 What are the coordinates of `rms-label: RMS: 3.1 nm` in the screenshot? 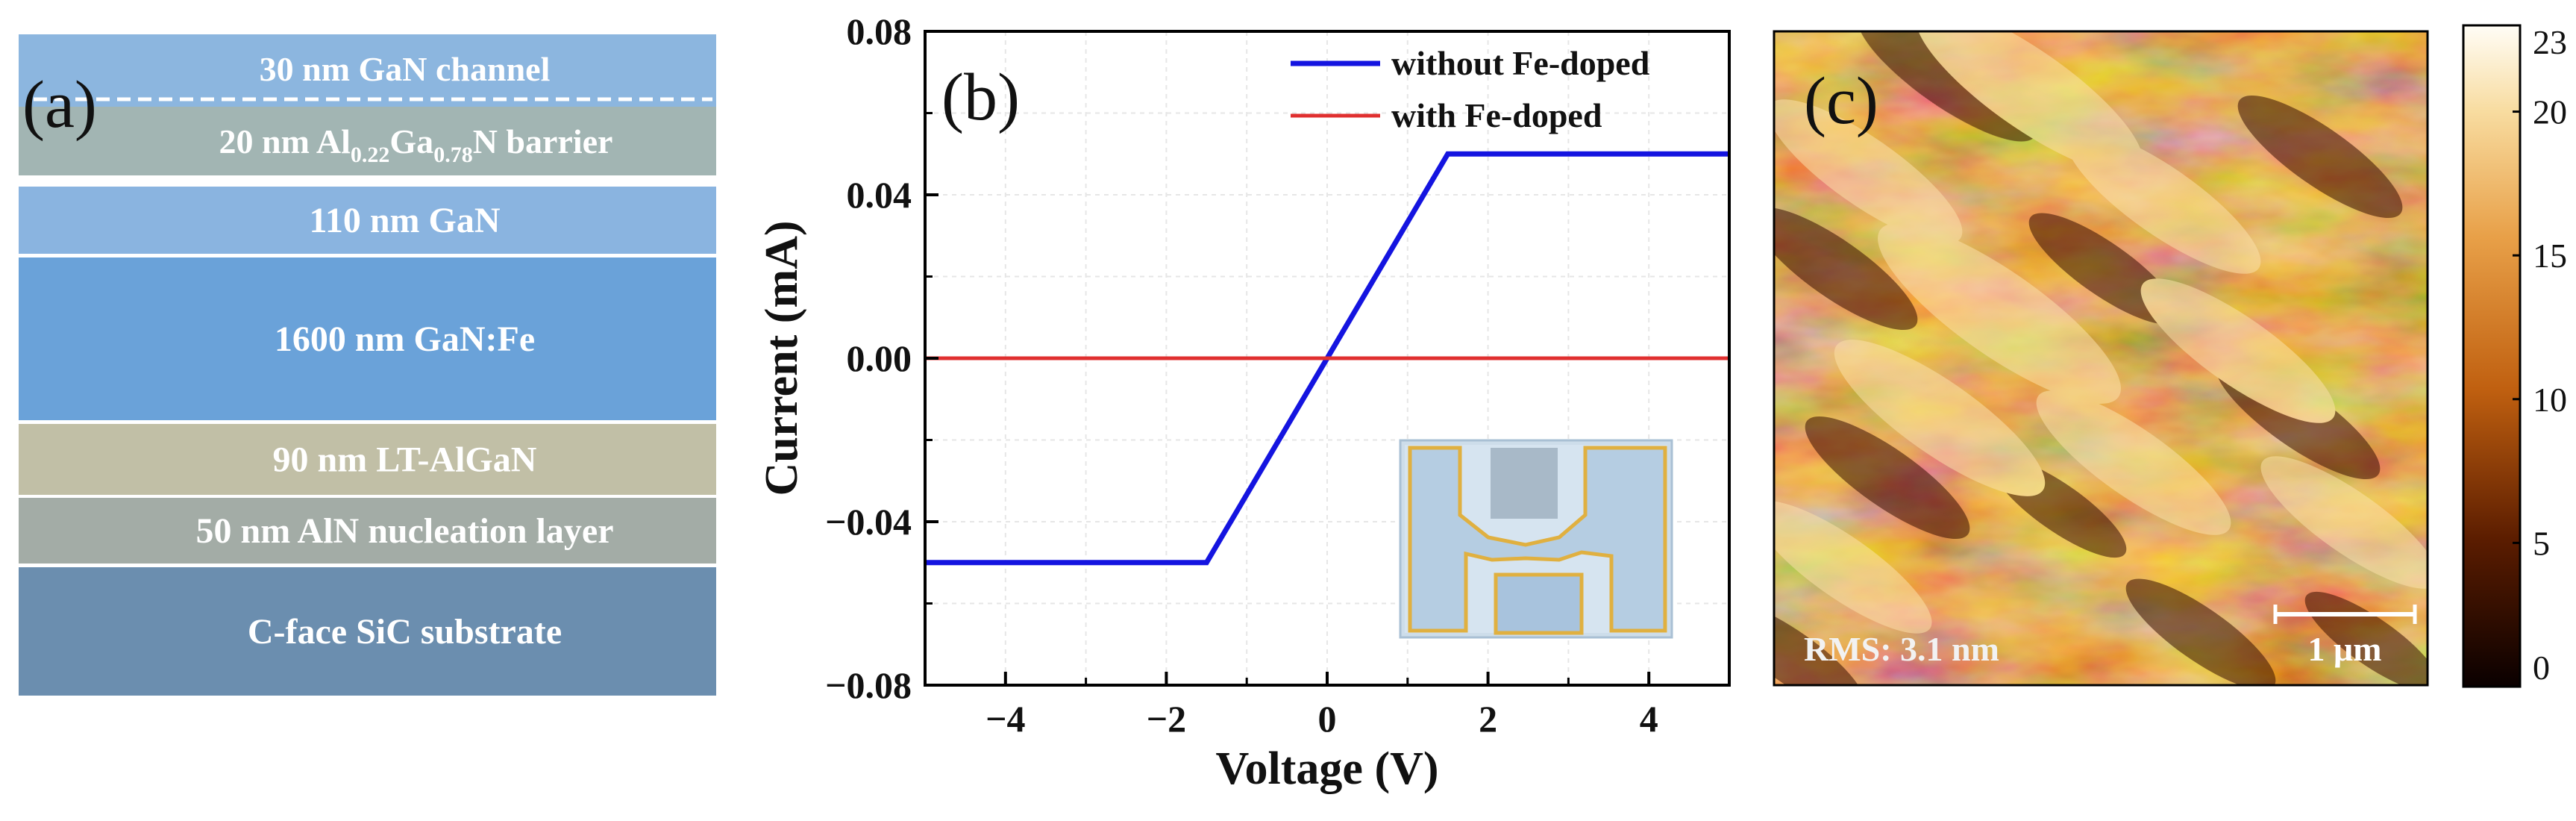 It's located at (1901, 649).